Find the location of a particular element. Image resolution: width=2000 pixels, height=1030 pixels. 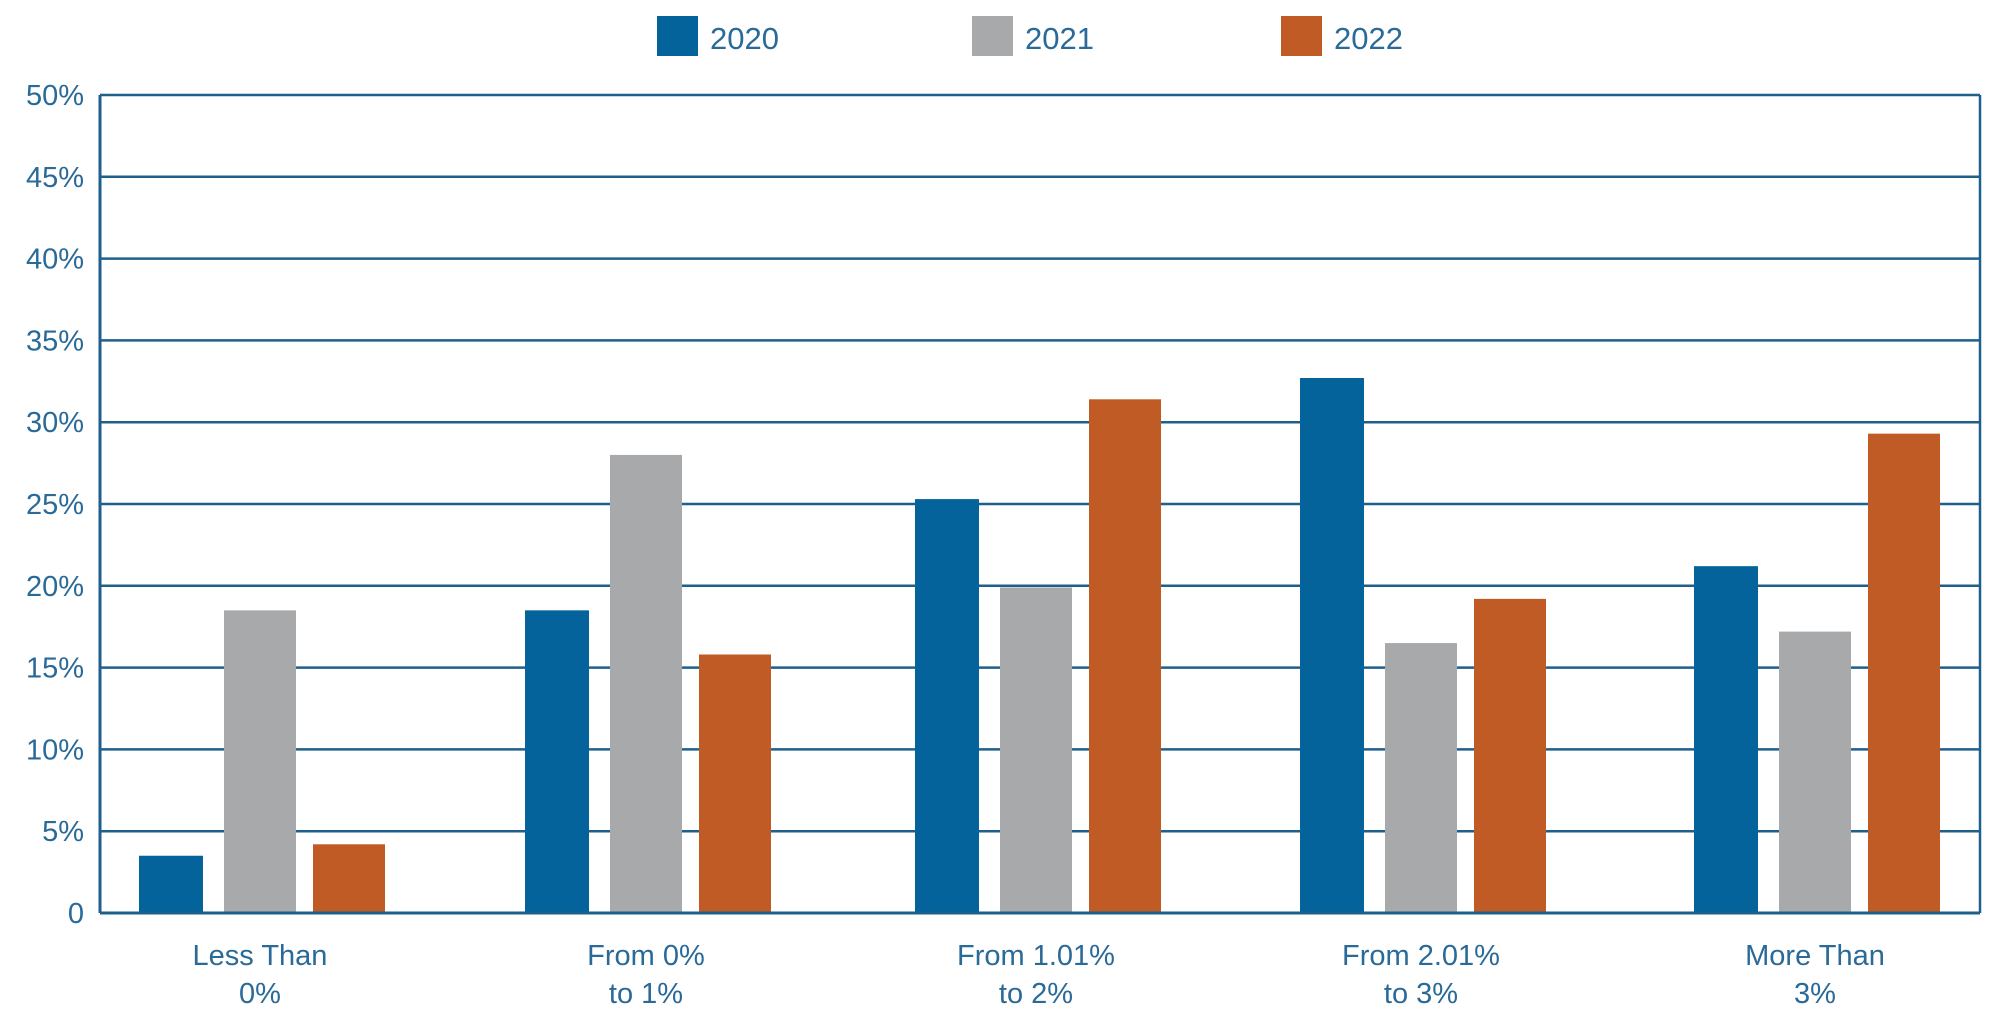

legend-label-2020: 2020 is located at coordinates (744, 38).